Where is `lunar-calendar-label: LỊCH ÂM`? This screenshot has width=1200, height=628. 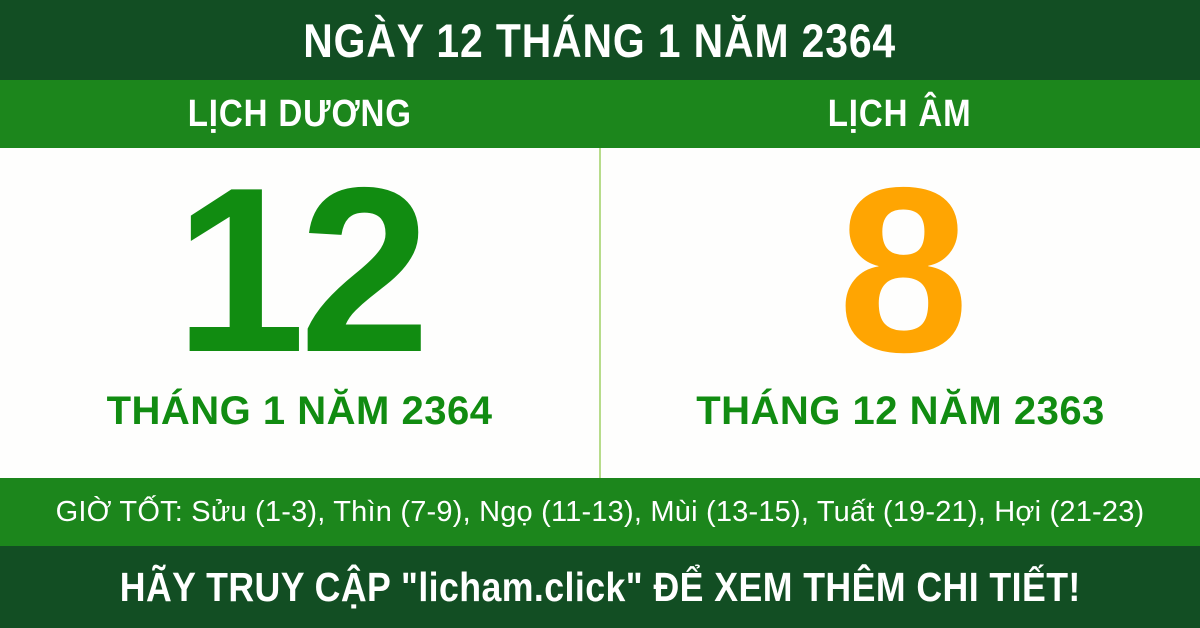
lunar-calendar-label: LỊCH ÂM is located at coordinates (900, 113).